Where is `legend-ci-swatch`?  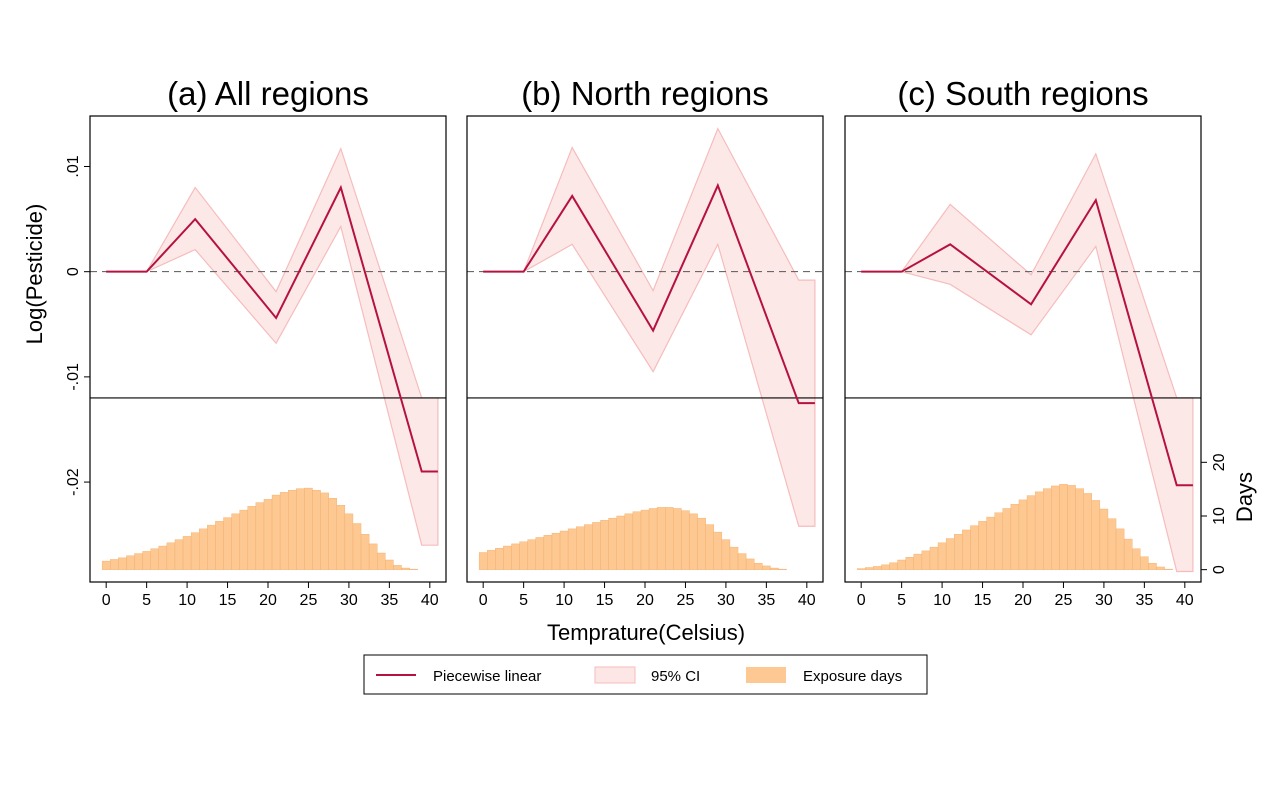
legend-ci-swatch is located at coordinates (615, 675).